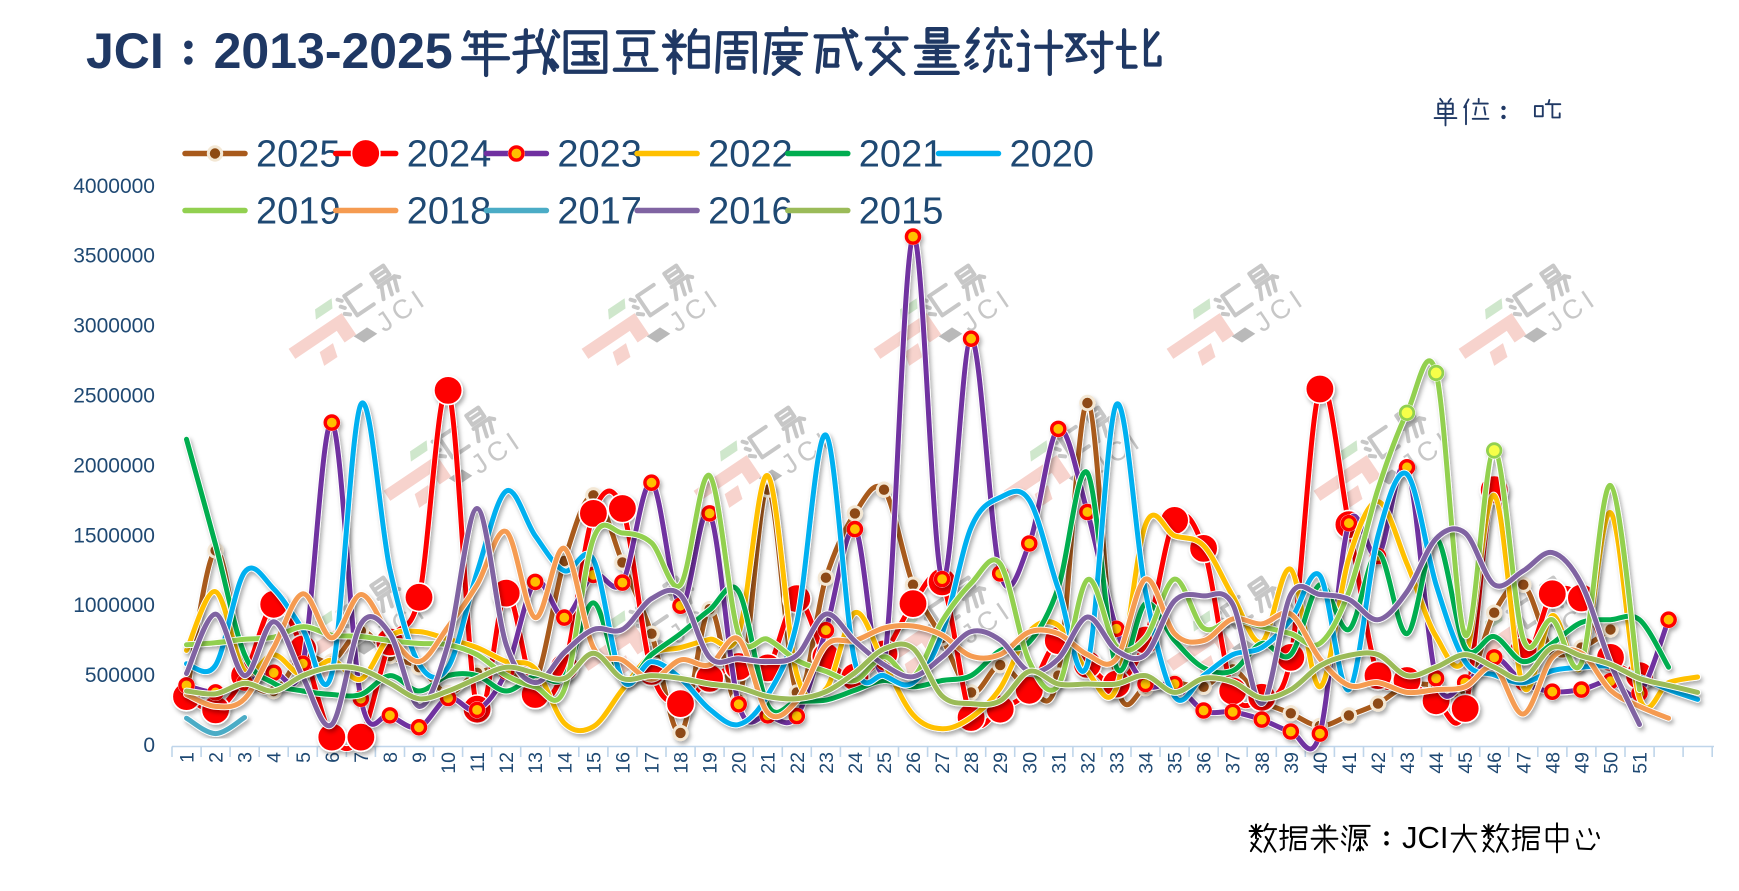  What do you see at coordinates (740, 763) in the screenshot?
I see `svg-text: 20` at bounding box center [740, 763].